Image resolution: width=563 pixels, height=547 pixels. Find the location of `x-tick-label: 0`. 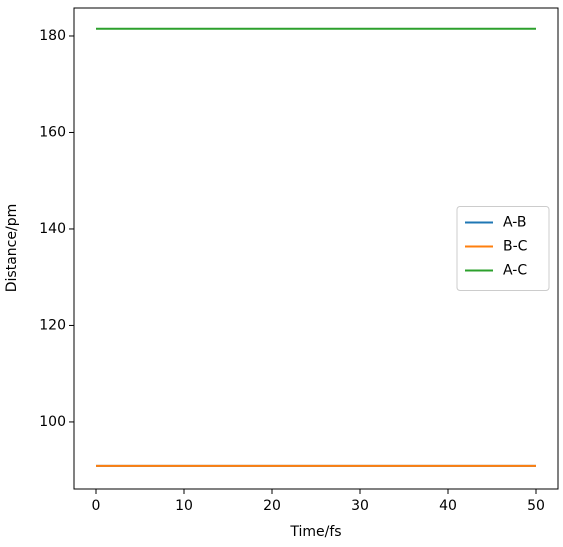

x-tick-label: 0 is located at coordinates (96, 506).